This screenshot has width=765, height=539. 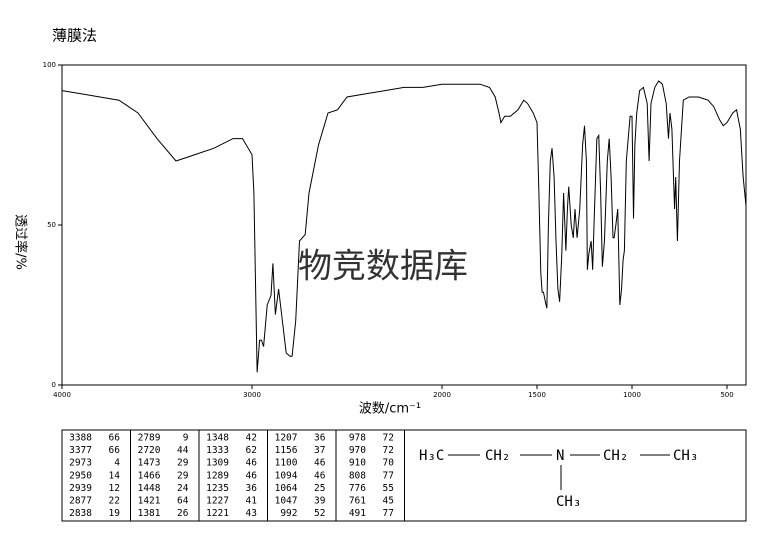 What do you see at coordinates (286, 488) in the screenshot?
I see `wavenumber: 1064` at bounding box center [286, 488].